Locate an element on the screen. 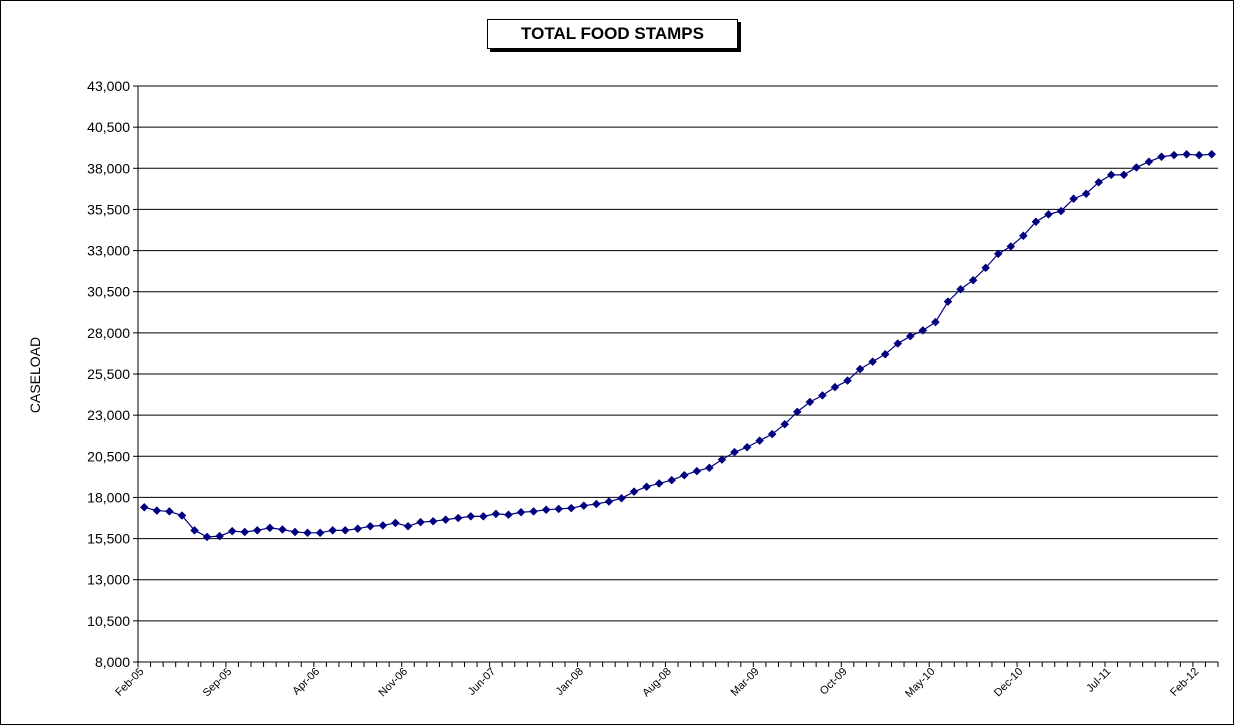 The width and height of the screenshot is (1236, 727). y-tick-label: 15,500 is located at coordinates (108, 539).